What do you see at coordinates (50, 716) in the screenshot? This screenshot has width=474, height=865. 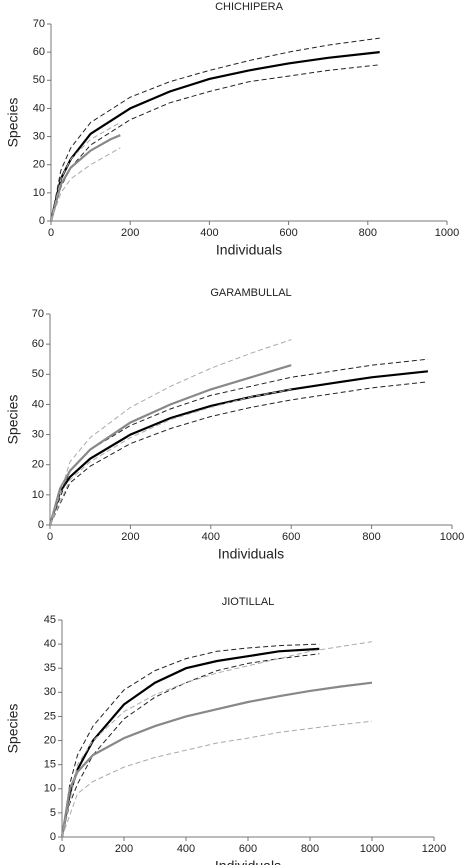 I see `y-tick-label: 25` at bounding box center [50, 716].